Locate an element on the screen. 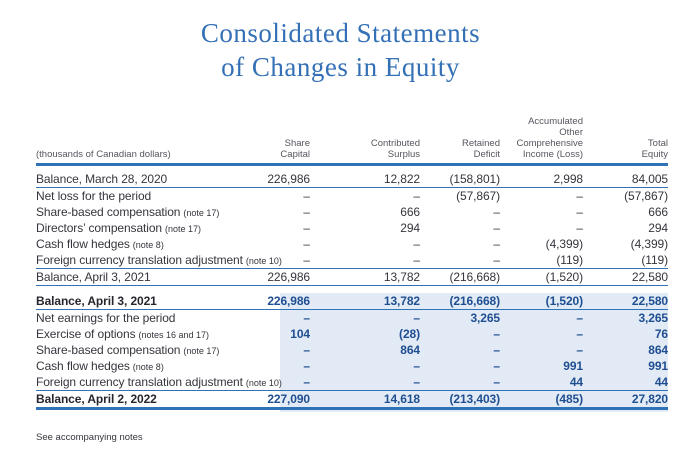  row-label: Balance, March 28, 2020 is located at coordinates (139, 179).